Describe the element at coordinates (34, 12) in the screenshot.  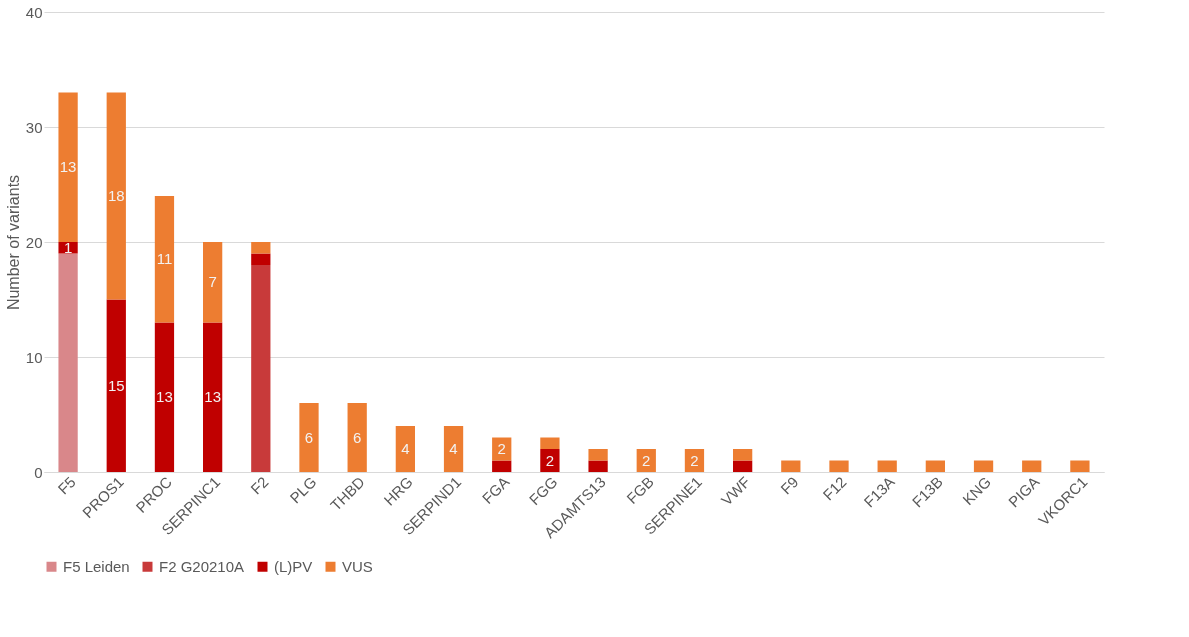
I see `y-tick-label: 40` at that location.